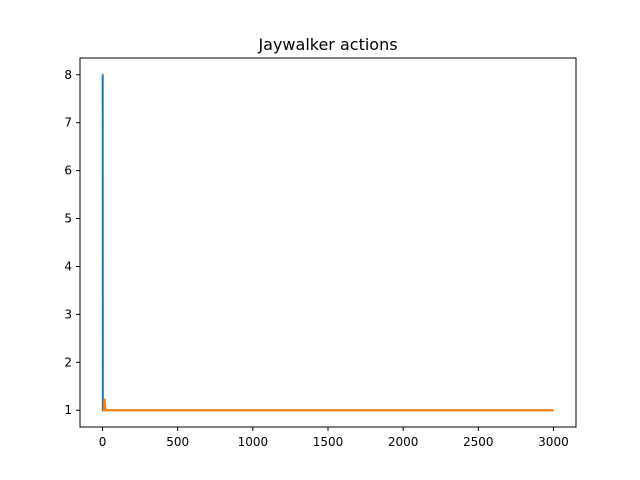 This screenshot has width=640, height=480. Describe the element at coordinates (103, 442) in the screenshot. I see `x-tick-label: 0` at that location.